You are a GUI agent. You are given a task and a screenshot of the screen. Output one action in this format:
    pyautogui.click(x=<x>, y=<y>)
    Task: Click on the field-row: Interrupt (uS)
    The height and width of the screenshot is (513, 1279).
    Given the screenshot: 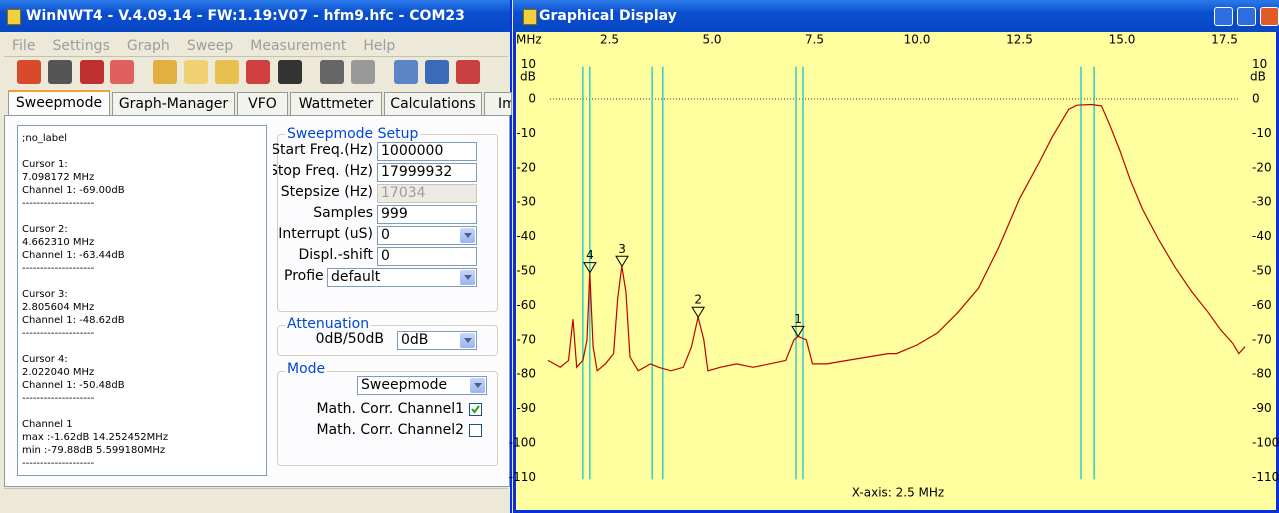 What is the action you would take?
    pyautogui.click(x=186, y=235)
    